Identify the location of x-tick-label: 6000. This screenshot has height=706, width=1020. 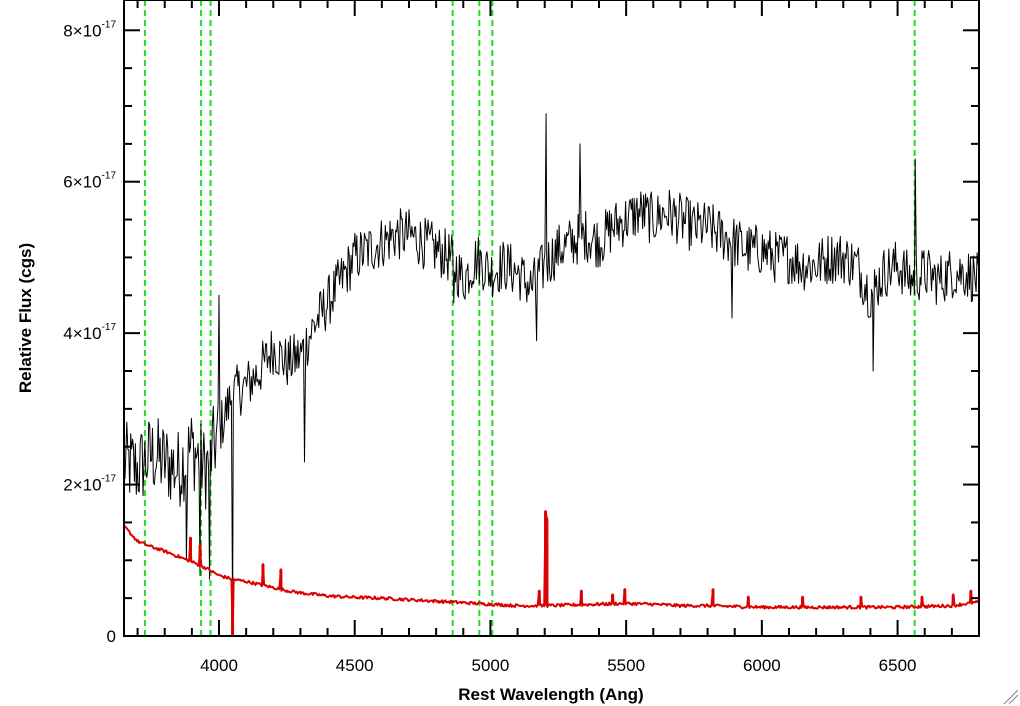
(762, 665).